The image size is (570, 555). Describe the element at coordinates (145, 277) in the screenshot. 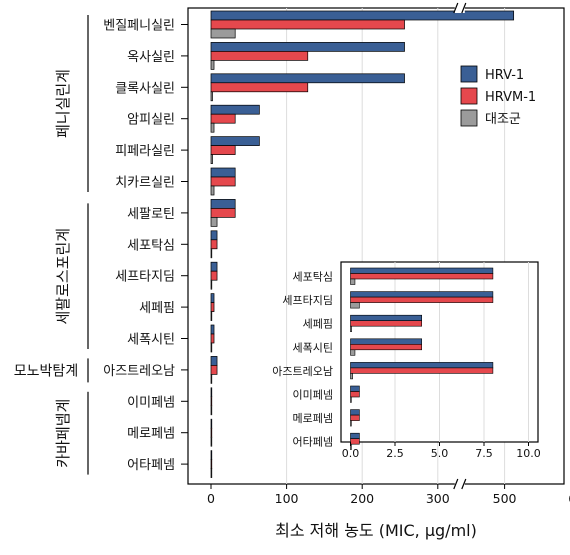

I see `category-label: 세프타지딤` at that location.